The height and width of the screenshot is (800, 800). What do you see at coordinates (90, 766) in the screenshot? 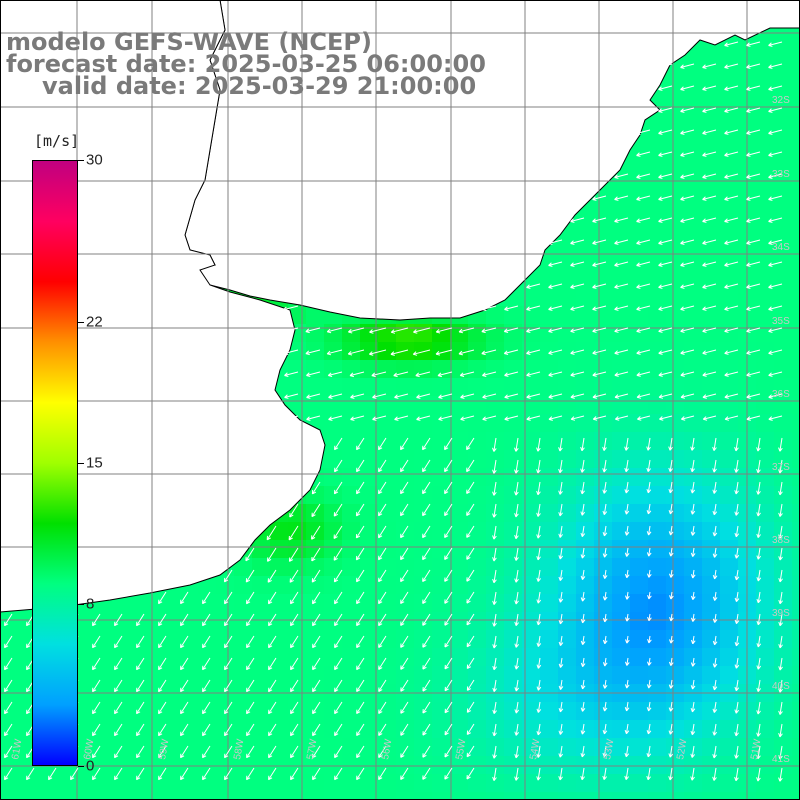
I see `colorbar-tick-label: 0` at bounding box center [90, 766].